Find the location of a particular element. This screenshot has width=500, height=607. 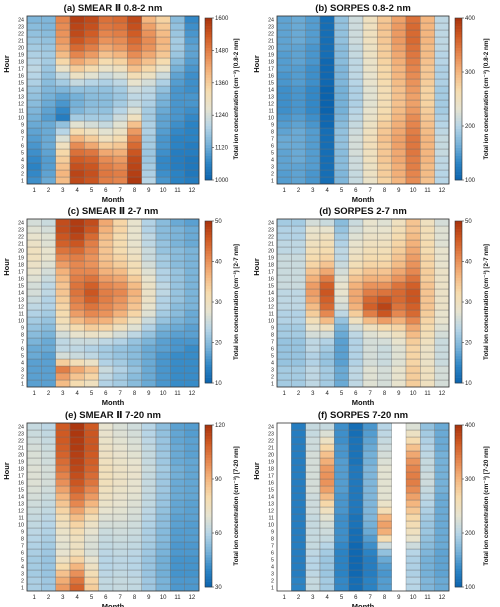

x-tick-label: 11 is located at coordinates (177, 598).